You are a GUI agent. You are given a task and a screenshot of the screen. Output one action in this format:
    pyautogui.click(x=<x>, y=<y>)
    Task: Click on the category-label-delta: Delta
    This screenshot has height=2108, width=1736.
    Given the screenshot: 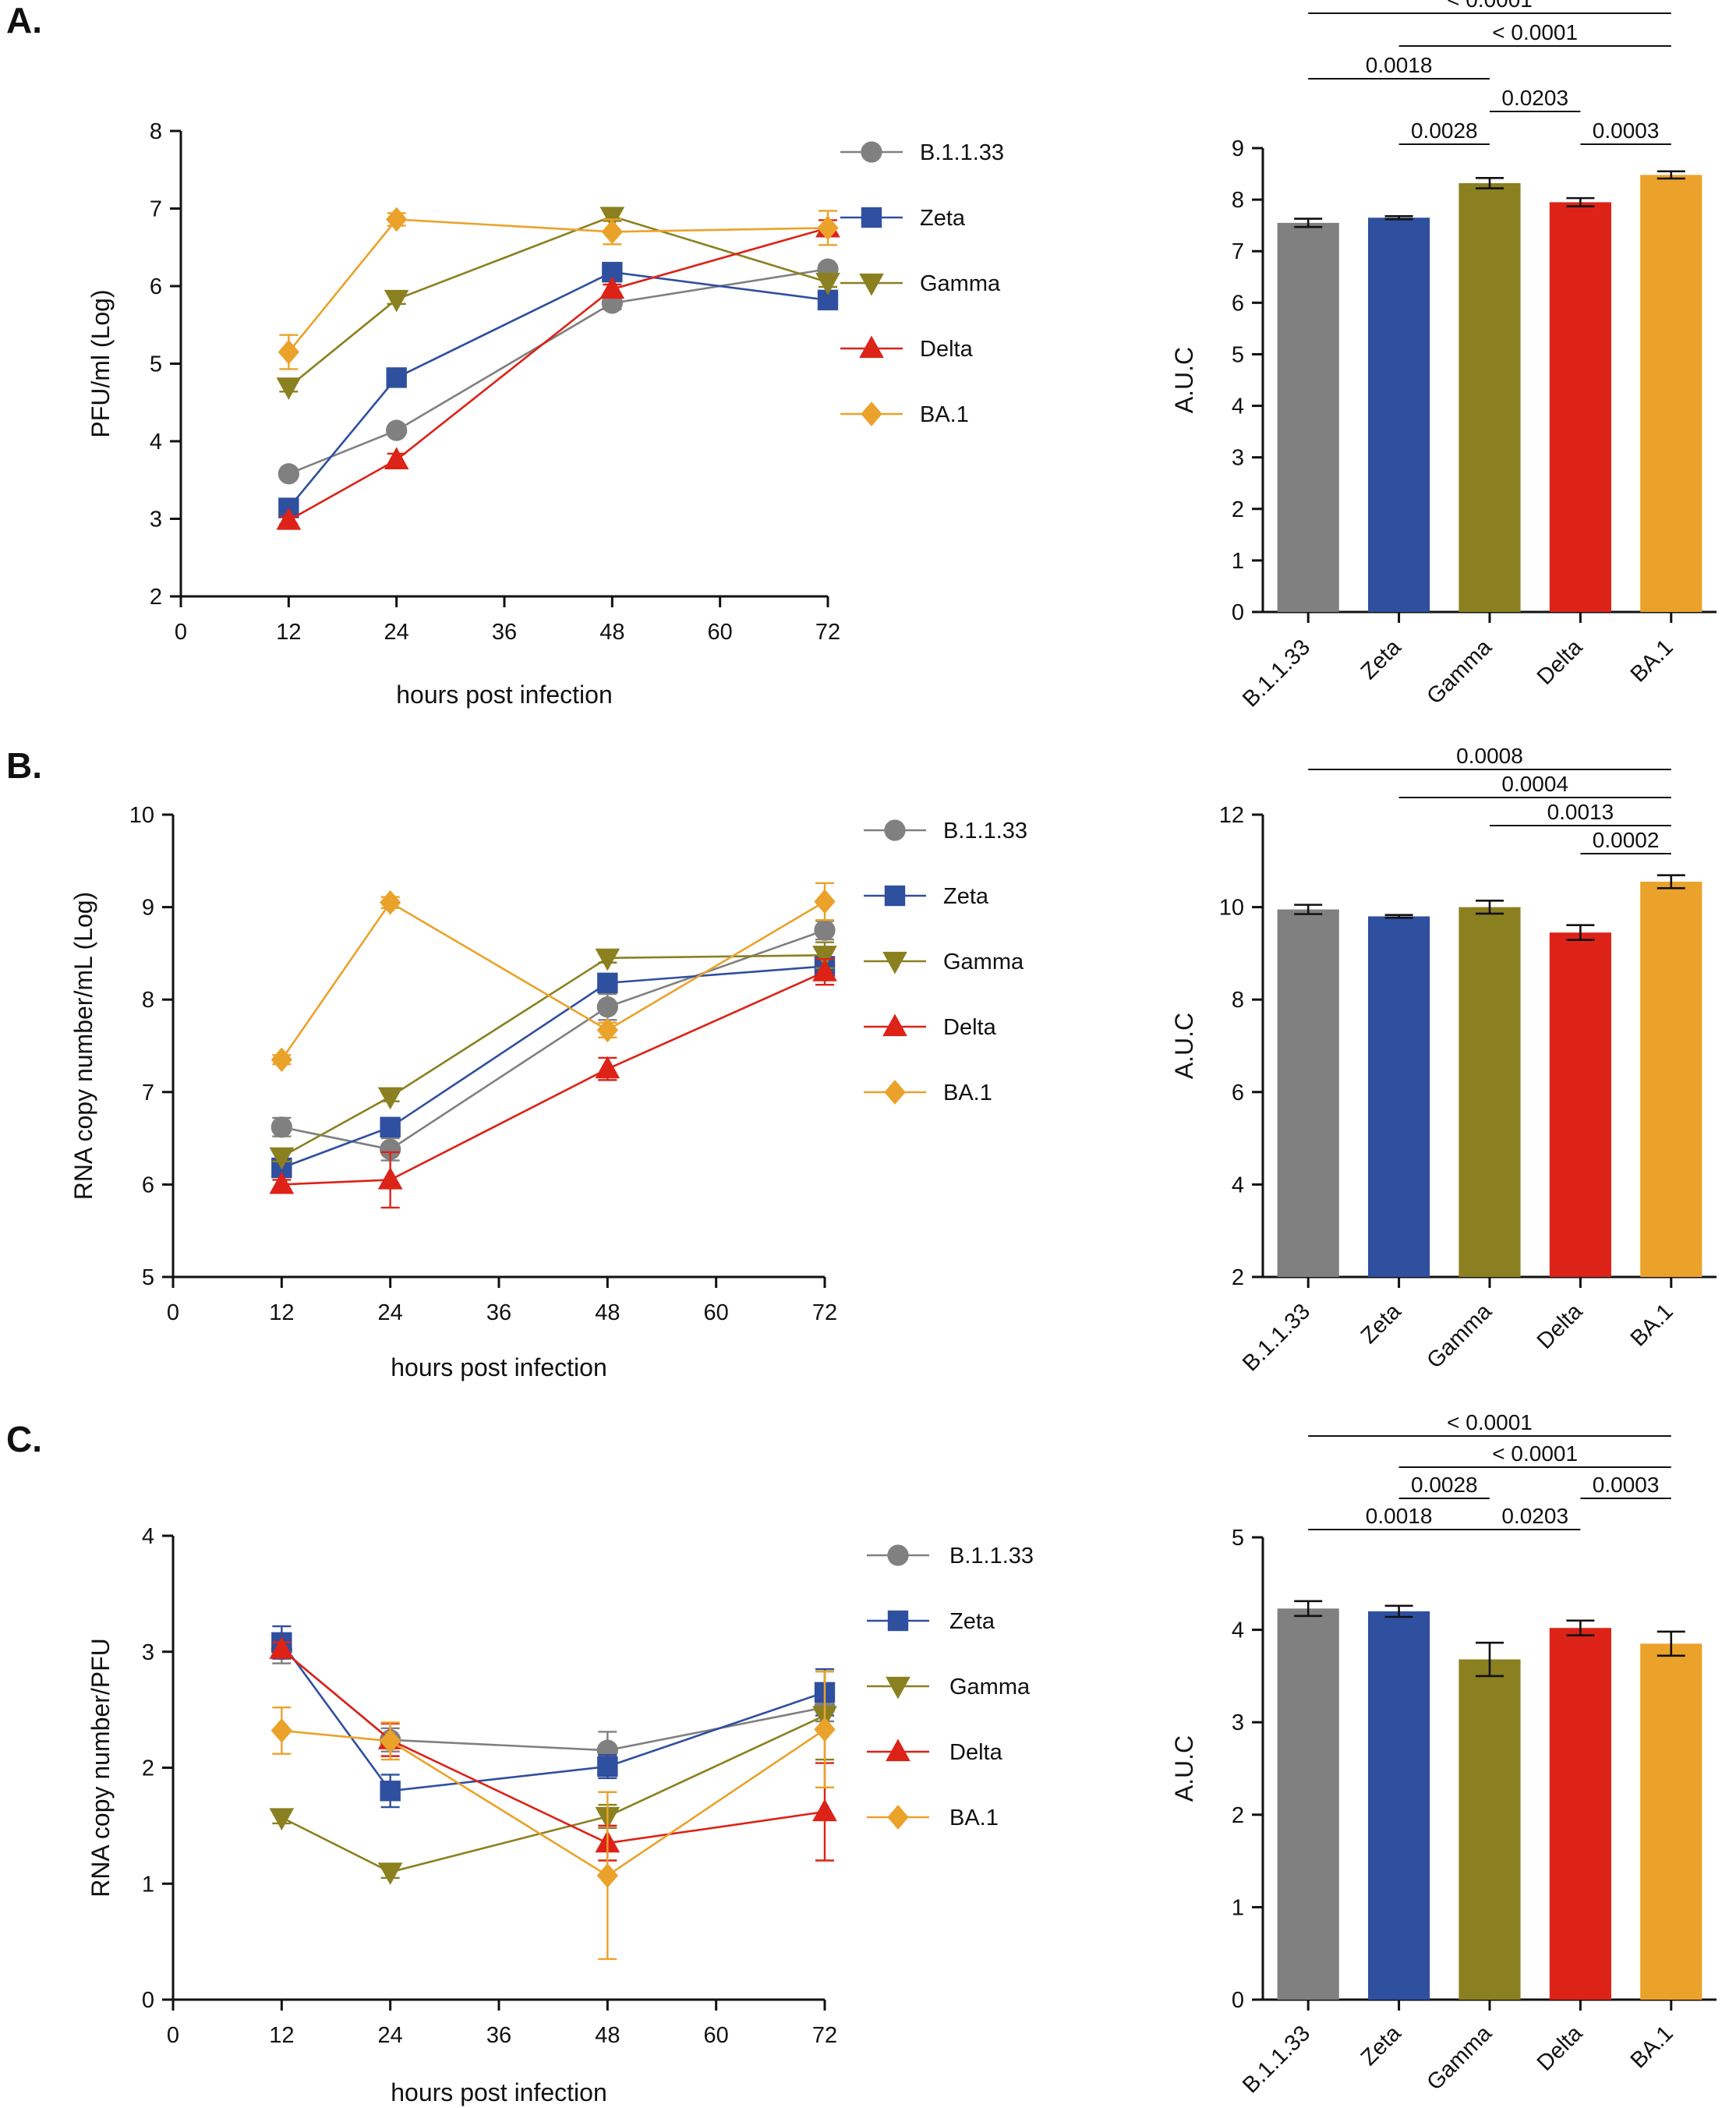 What is the action you would take?
    pyautogui.click(x=1560, y=2048)
    